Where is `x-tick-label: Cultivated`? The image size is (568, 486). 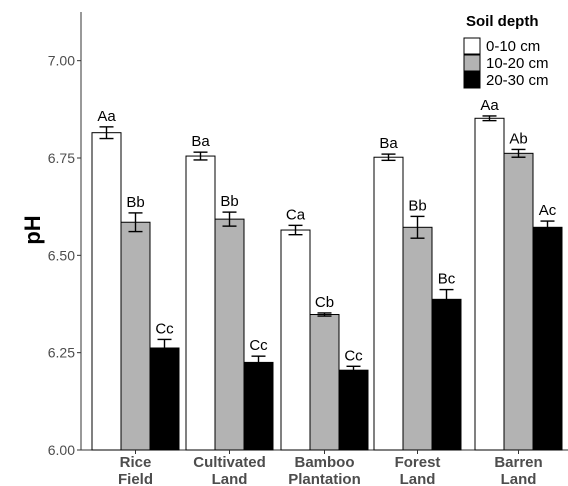 x-tick-label: Cultivated is located at coordinates (229, 462).